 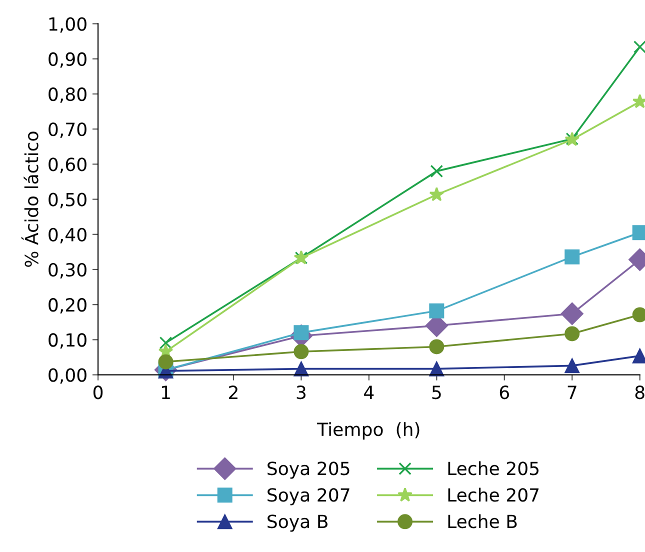 I want to click on x-tick-label: 8, so click(x=639, y=393).